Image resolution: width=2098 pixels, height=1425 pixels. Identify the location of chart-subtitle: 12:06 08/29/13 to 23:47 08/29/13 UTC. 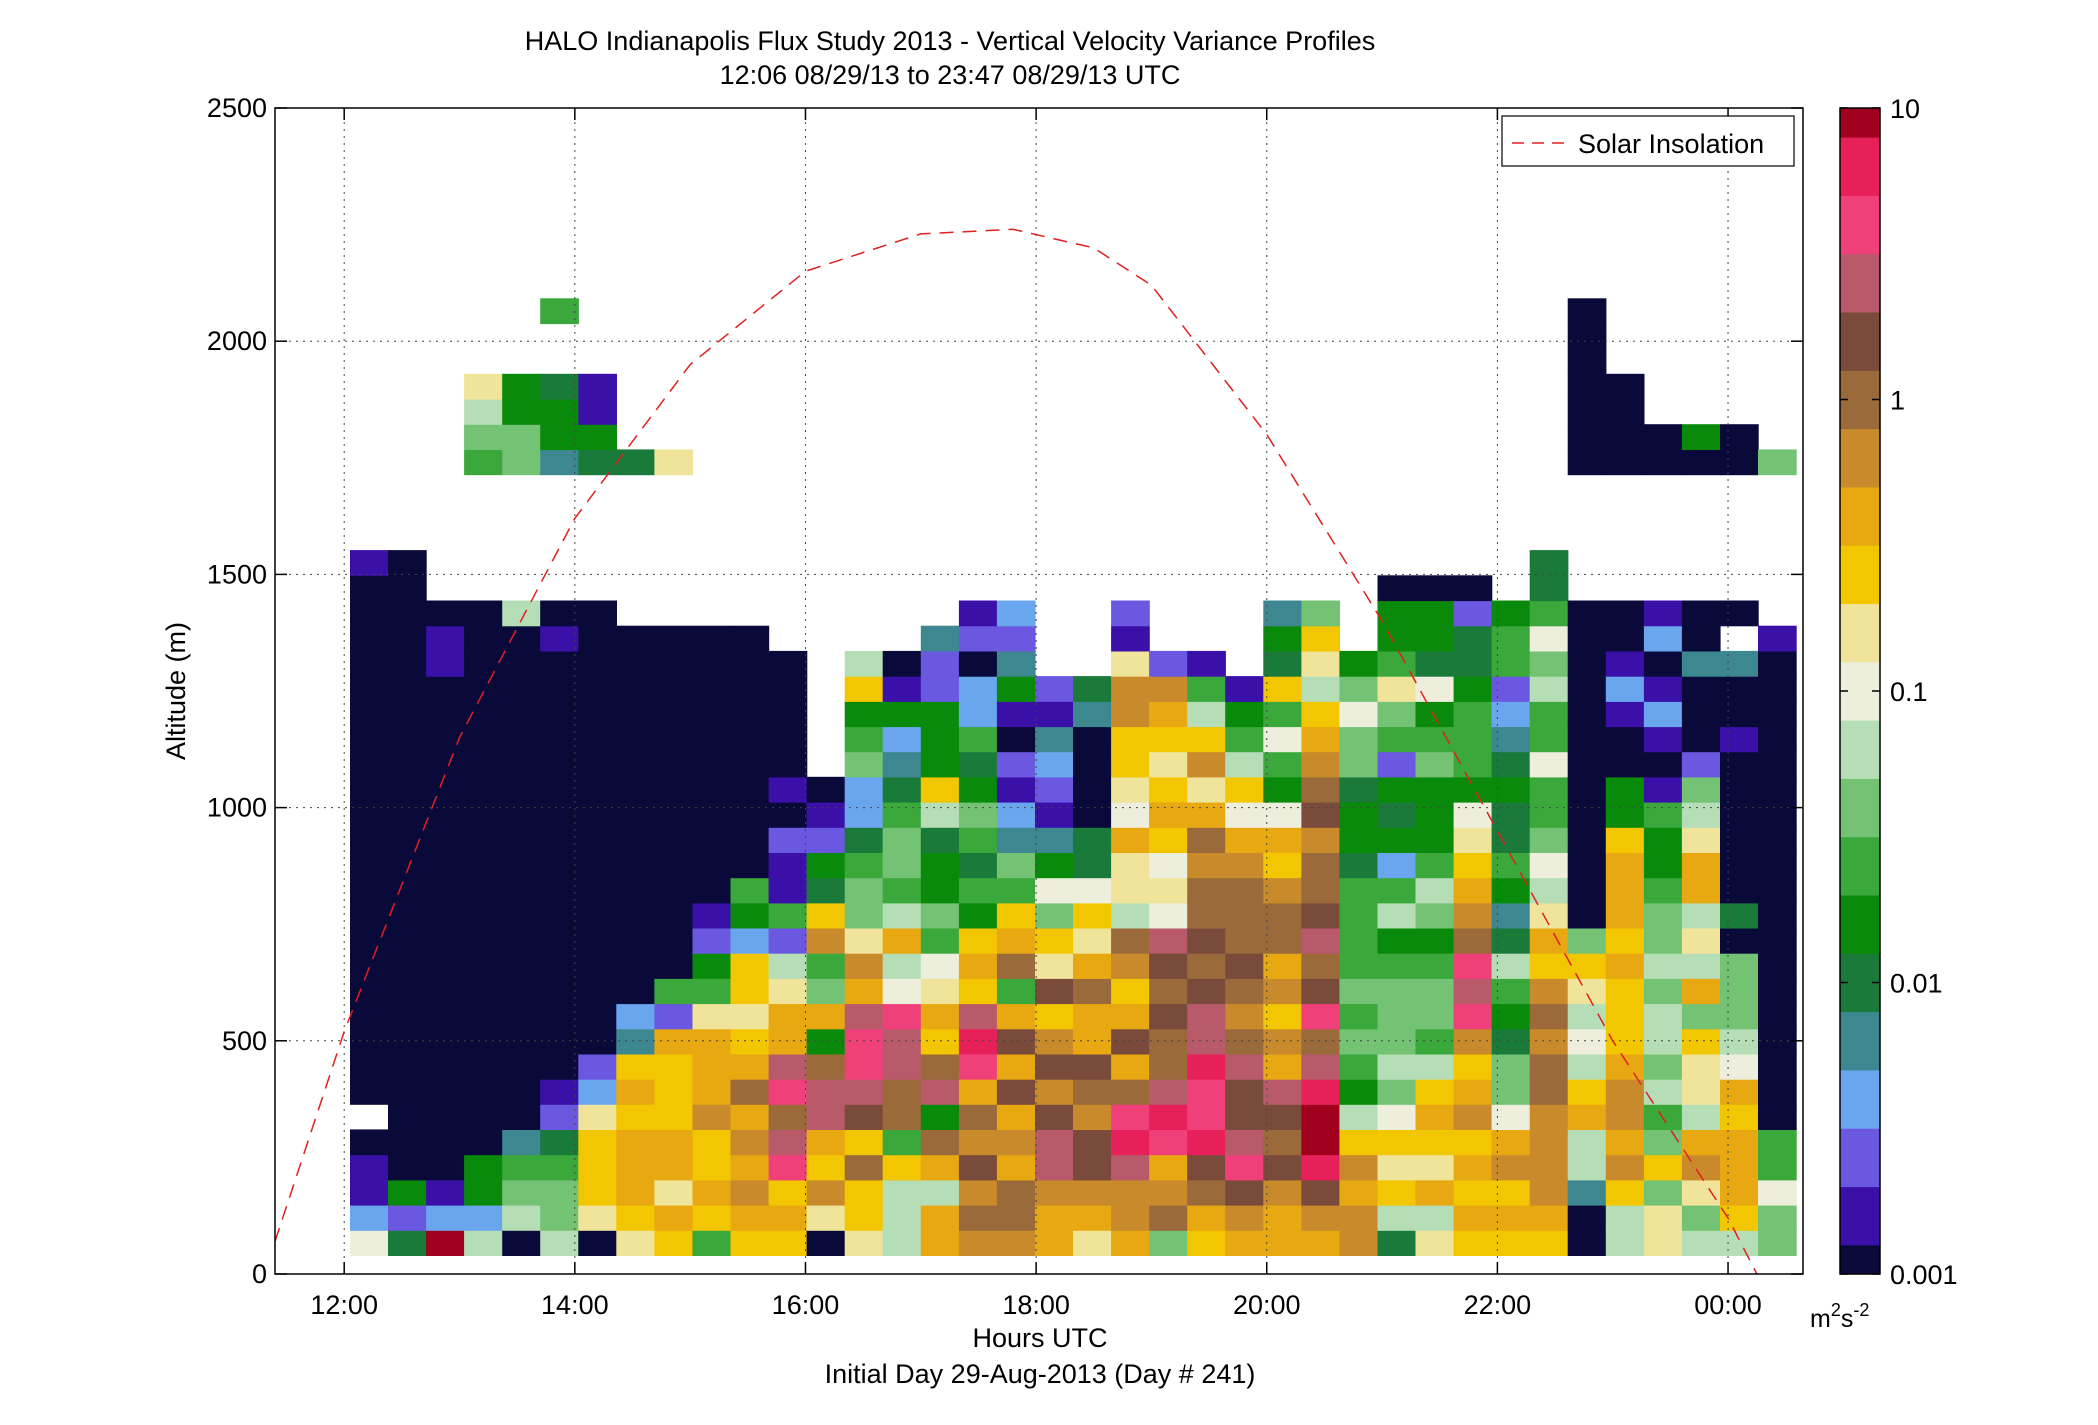
(950, 75).